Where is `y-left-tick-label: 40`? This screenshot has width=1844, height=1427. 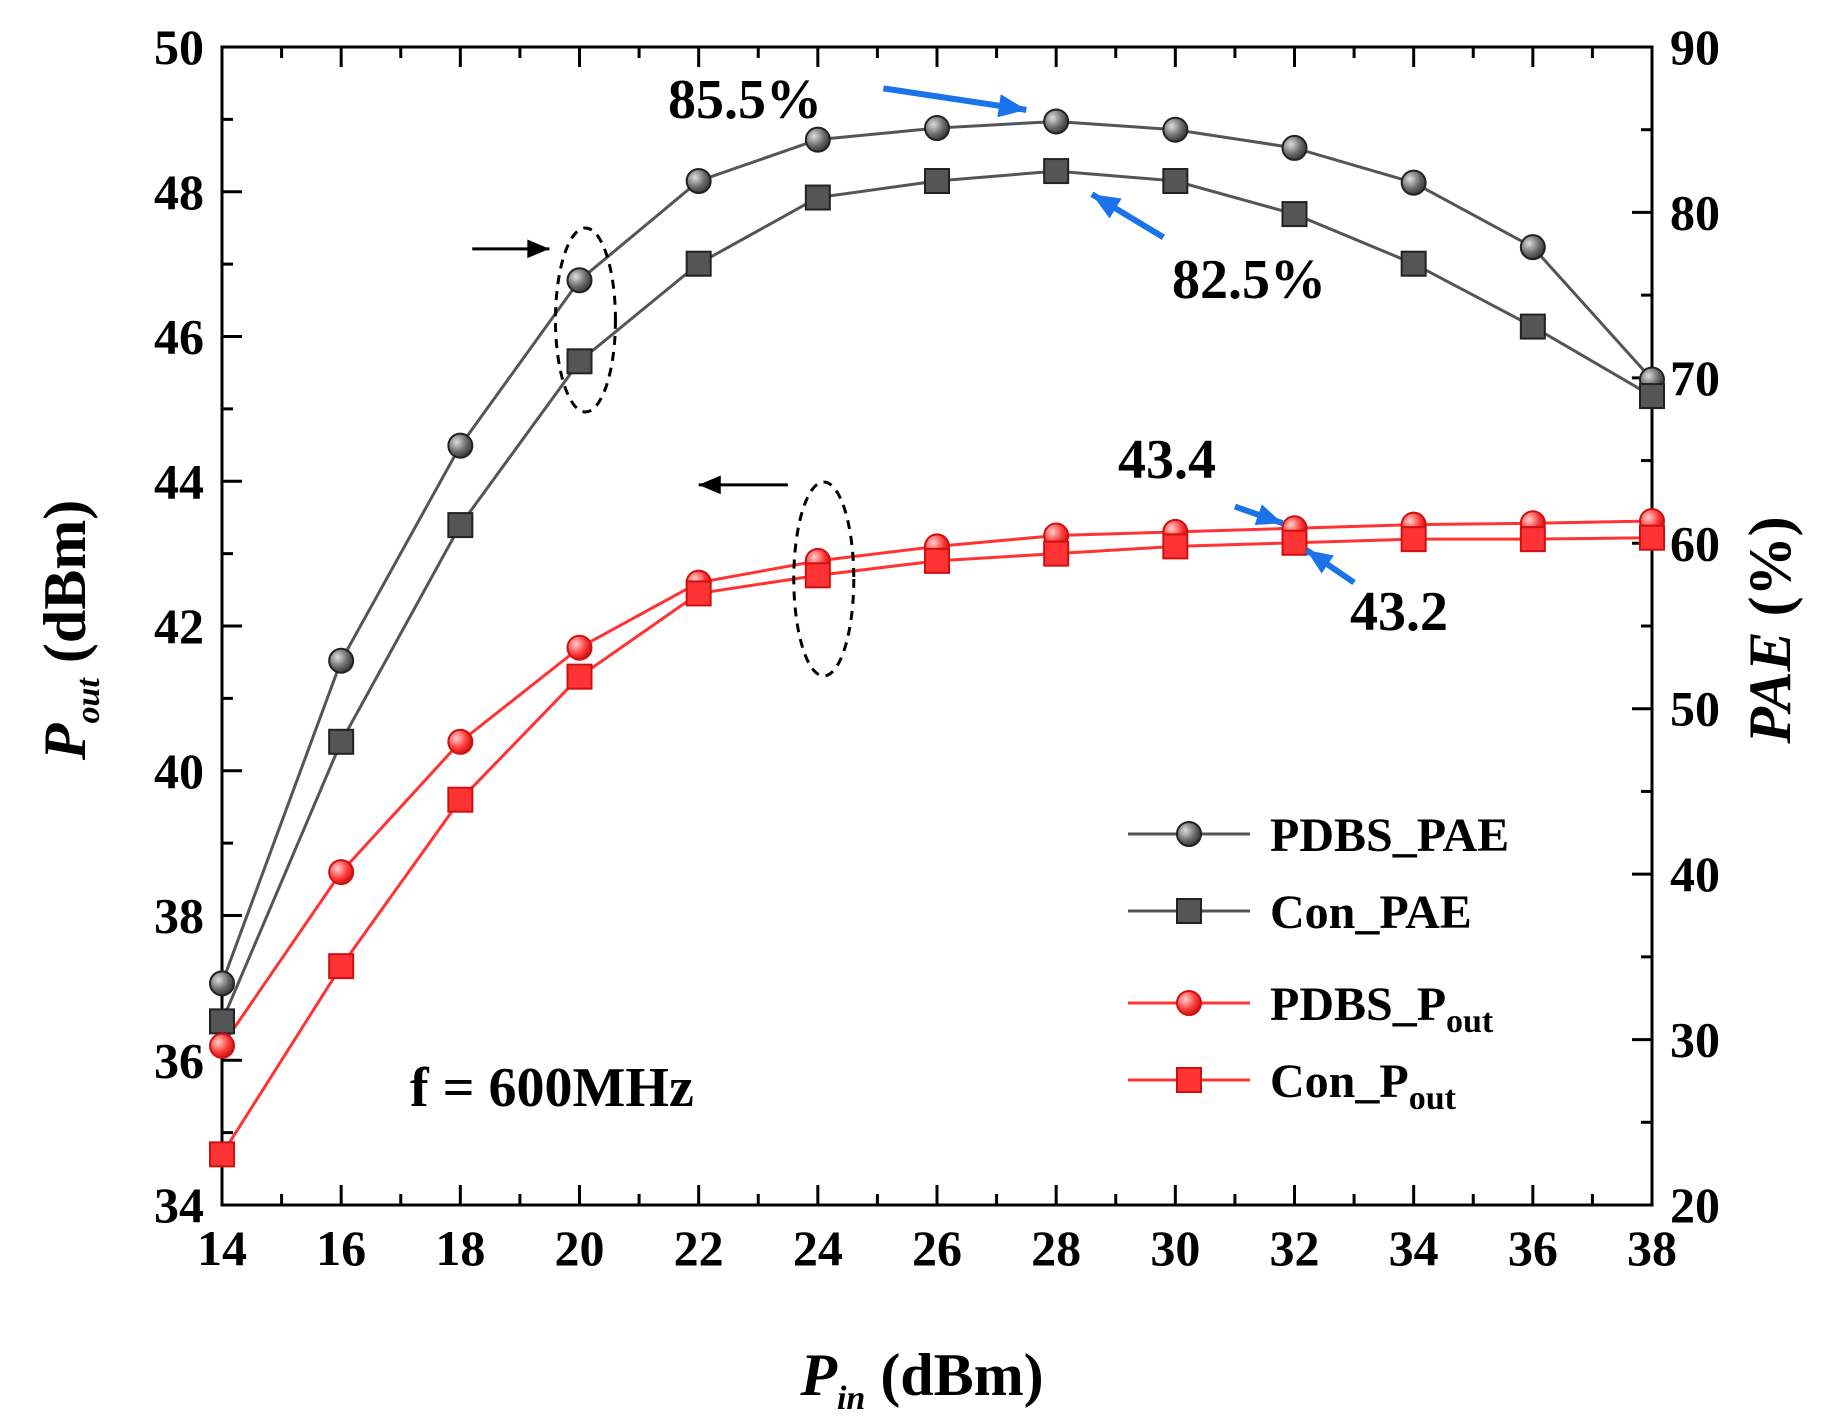 y-left-tick-label: 40 is located at coordinates (179, 771).